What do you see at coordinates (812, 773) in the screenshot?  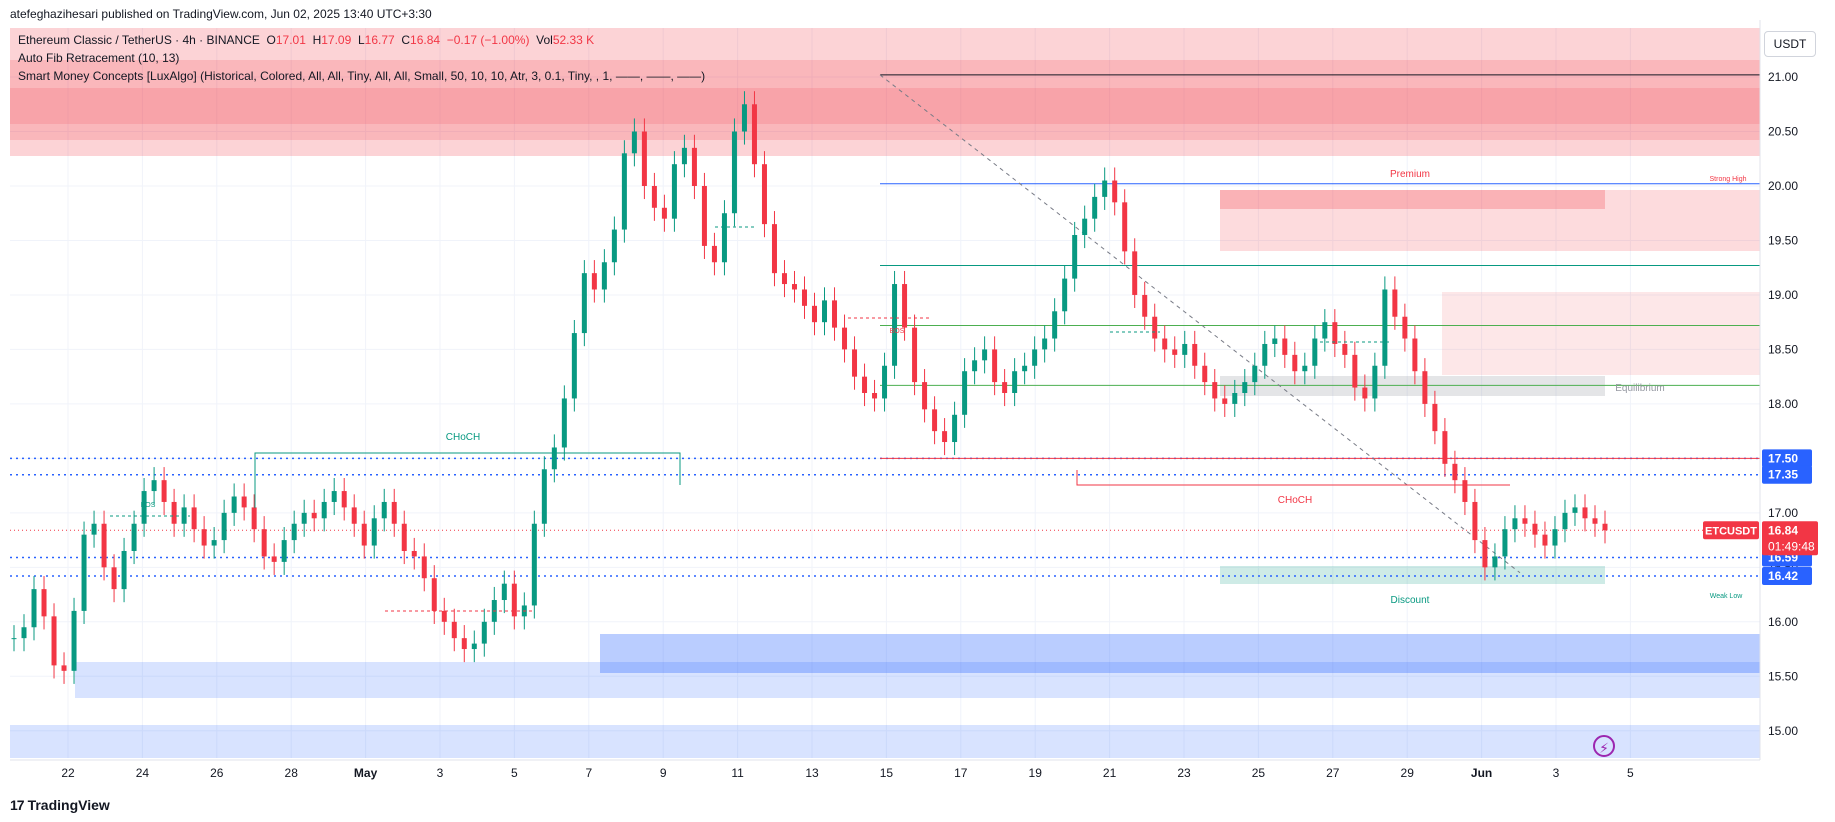 I see `x-tick-label: 13` at bounding box center [812, 773].